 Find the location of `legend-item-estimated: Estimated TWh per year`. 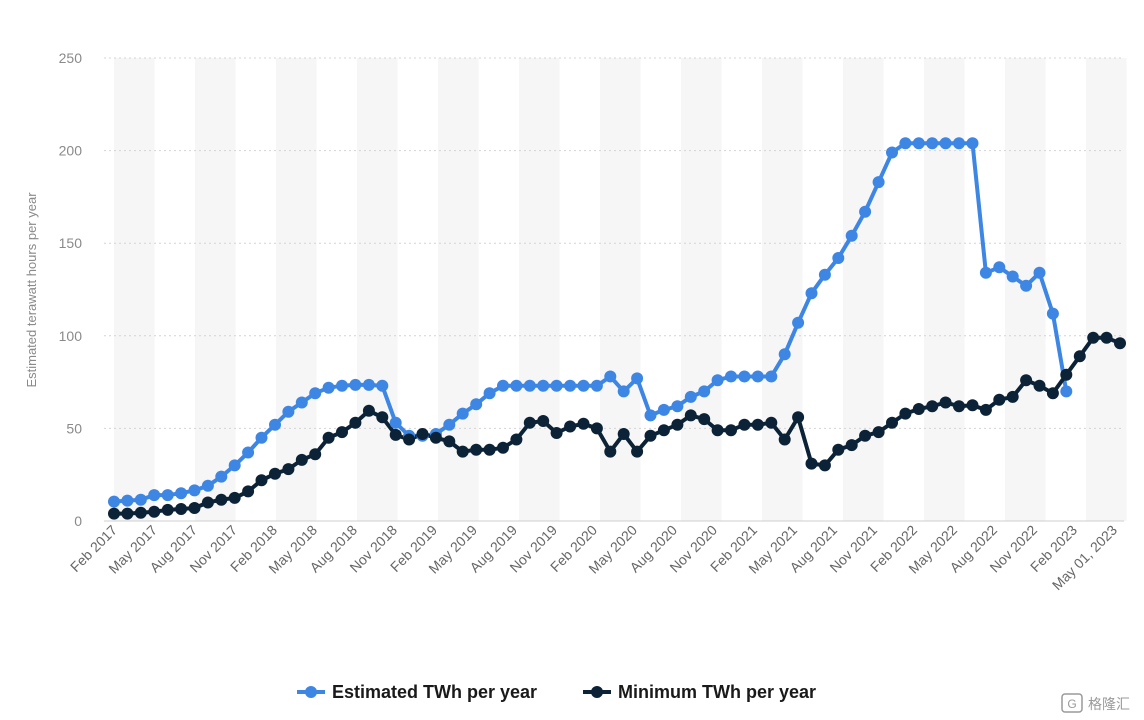

legend-item-estimated: Estimated TWh per year is located at coordinates (417, 692).